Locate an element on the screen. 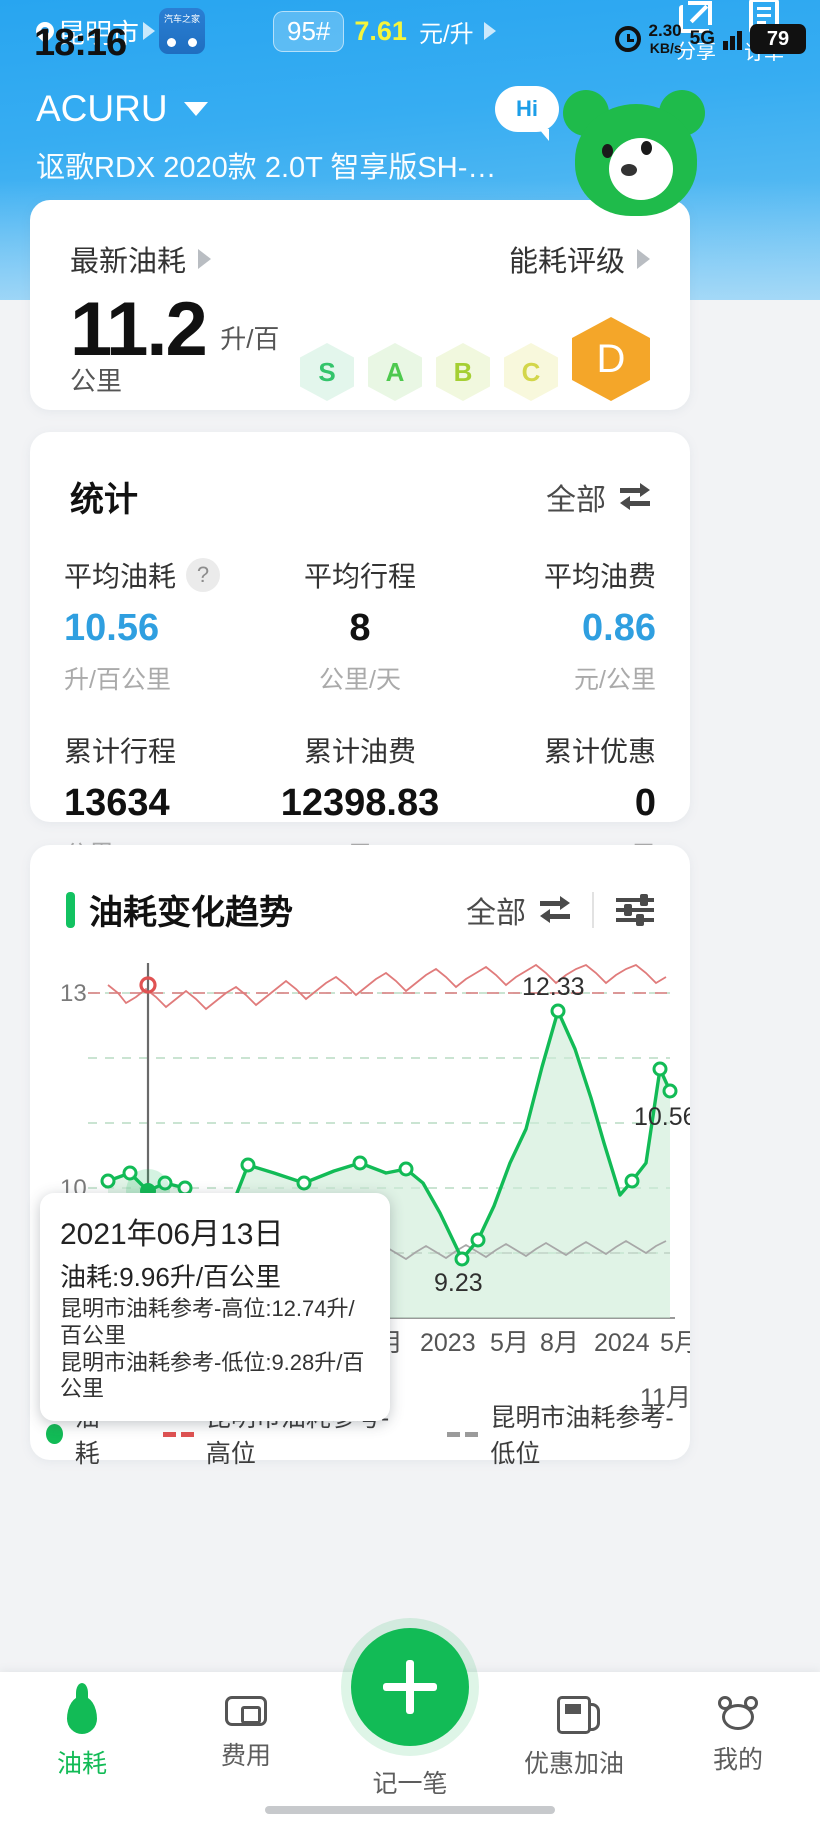 Image resolution: width=820 pixels, height=1822 pixels. app-logo: 汽车之家 is located at coordinates (182, 31).